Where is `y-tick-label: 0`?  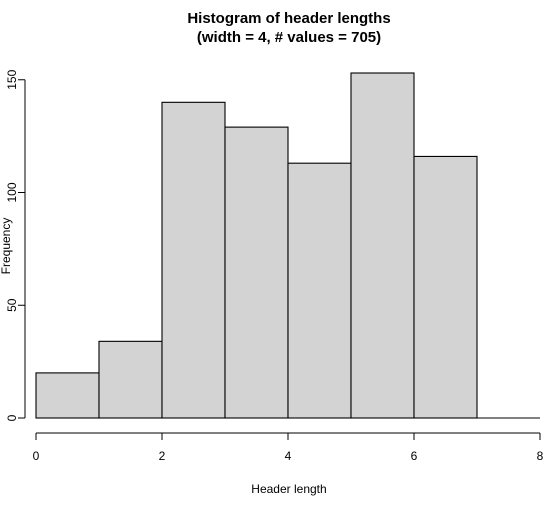 y-tick-label: 0 is located at coordinates (12, 417).